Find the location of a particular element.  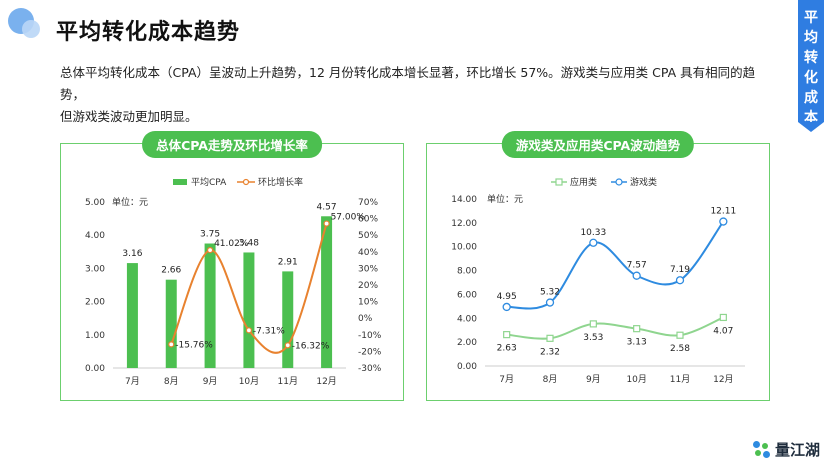

bar-value-label: 2.91 is located at coordinates (288, 262).